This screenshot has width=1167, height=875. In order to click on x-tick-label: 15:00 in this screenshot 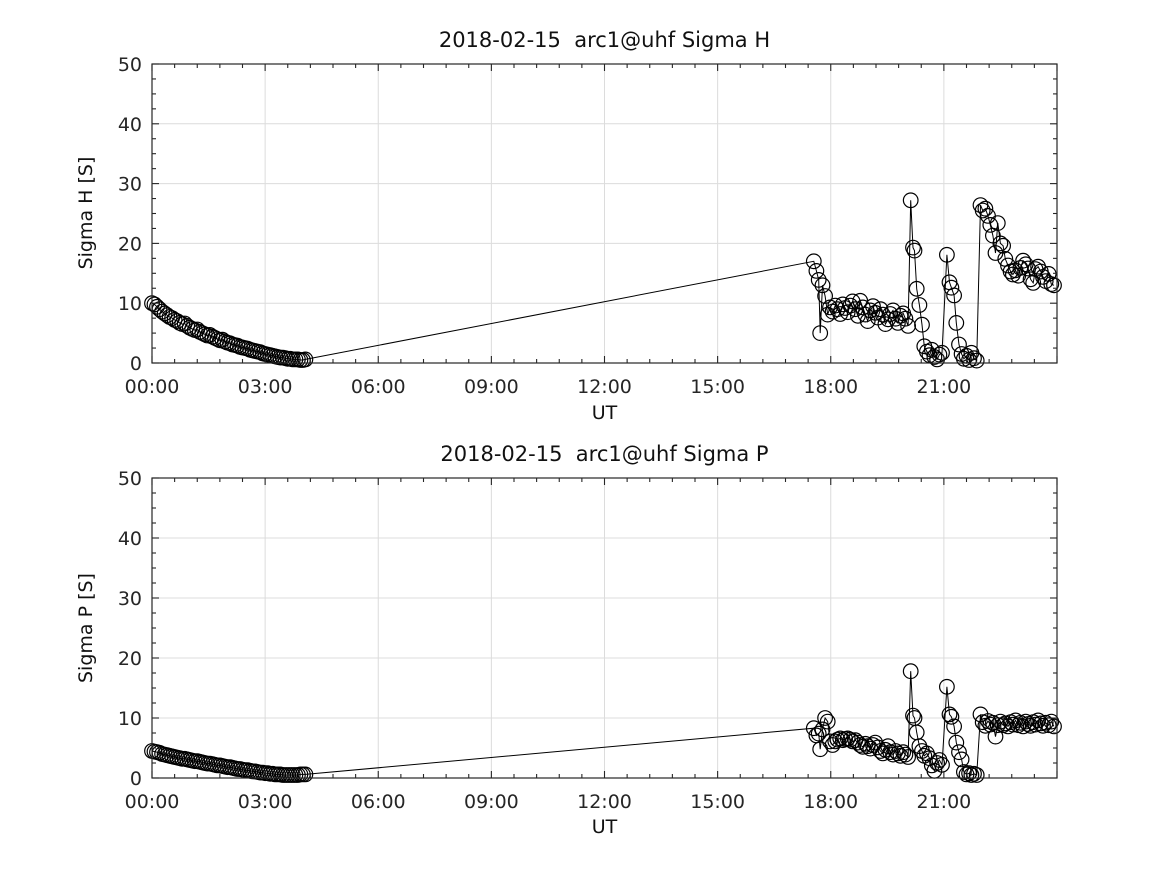, I will do `click(717, 387)`.